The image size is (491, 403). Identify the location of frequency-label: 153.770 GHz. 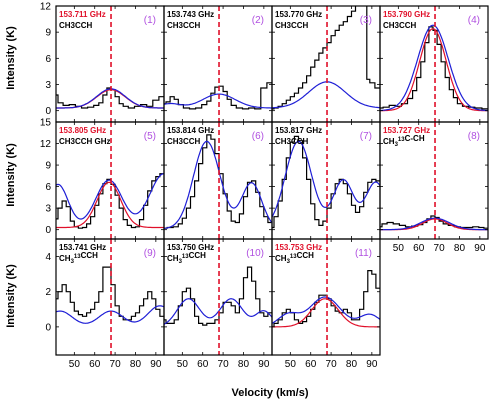
(298, 14).